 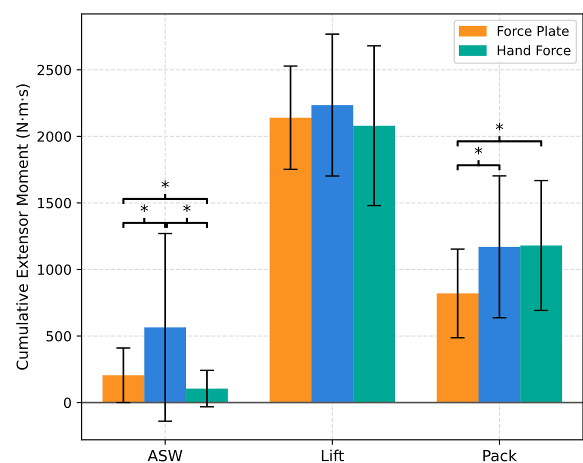 What do you see at coordinates (333, 456) in the screenshot?
I see `x-tick-label: Lift` at bounding box center [333, 456].